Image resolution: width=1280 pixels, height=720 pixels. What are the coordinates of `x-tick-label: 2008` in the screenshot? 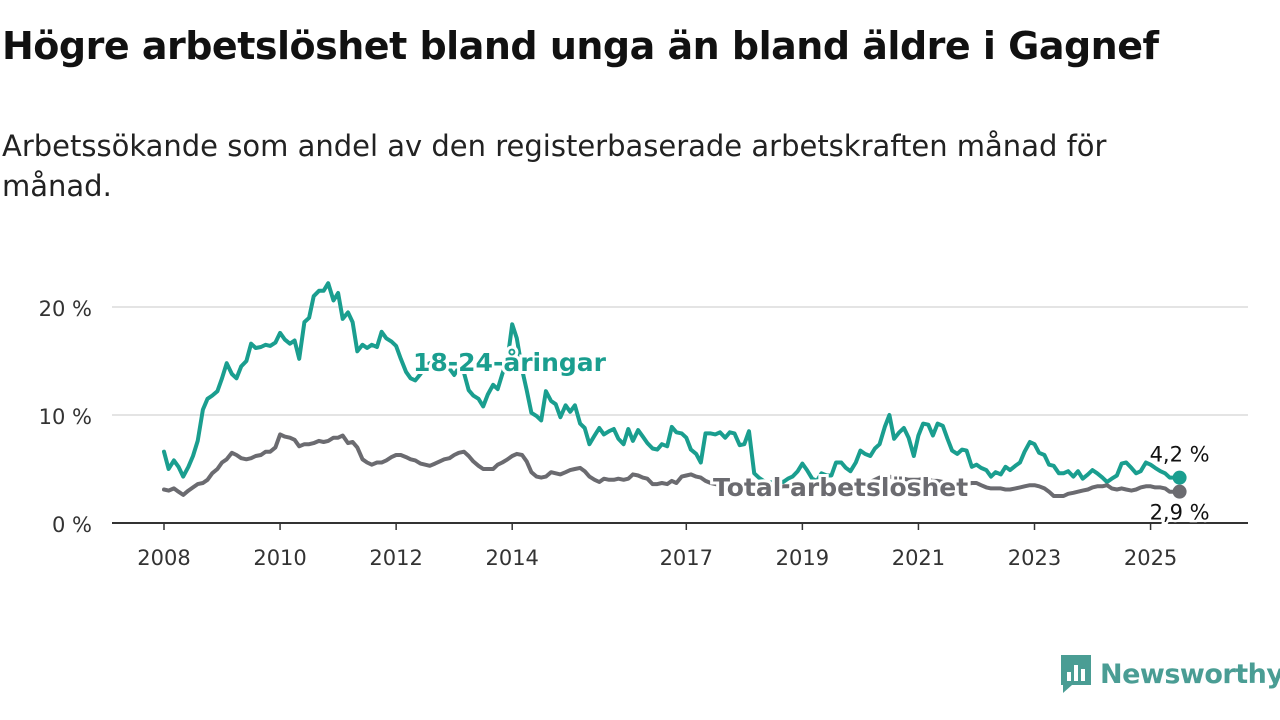 It's located at (163, 558).